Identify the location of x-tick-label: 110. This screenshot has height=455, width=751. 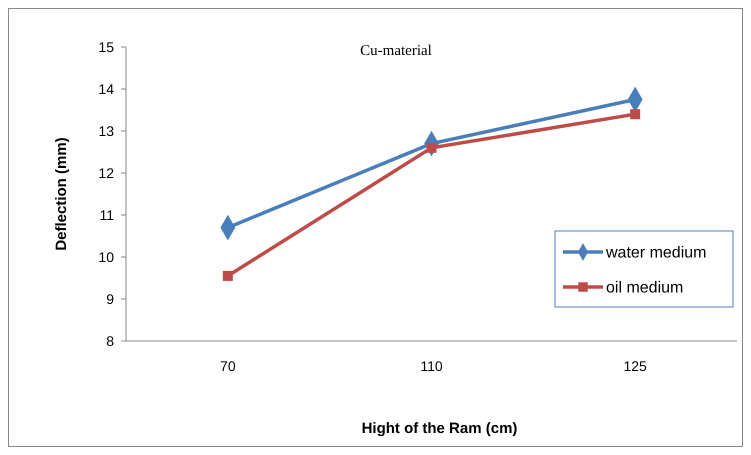
(431, 366).